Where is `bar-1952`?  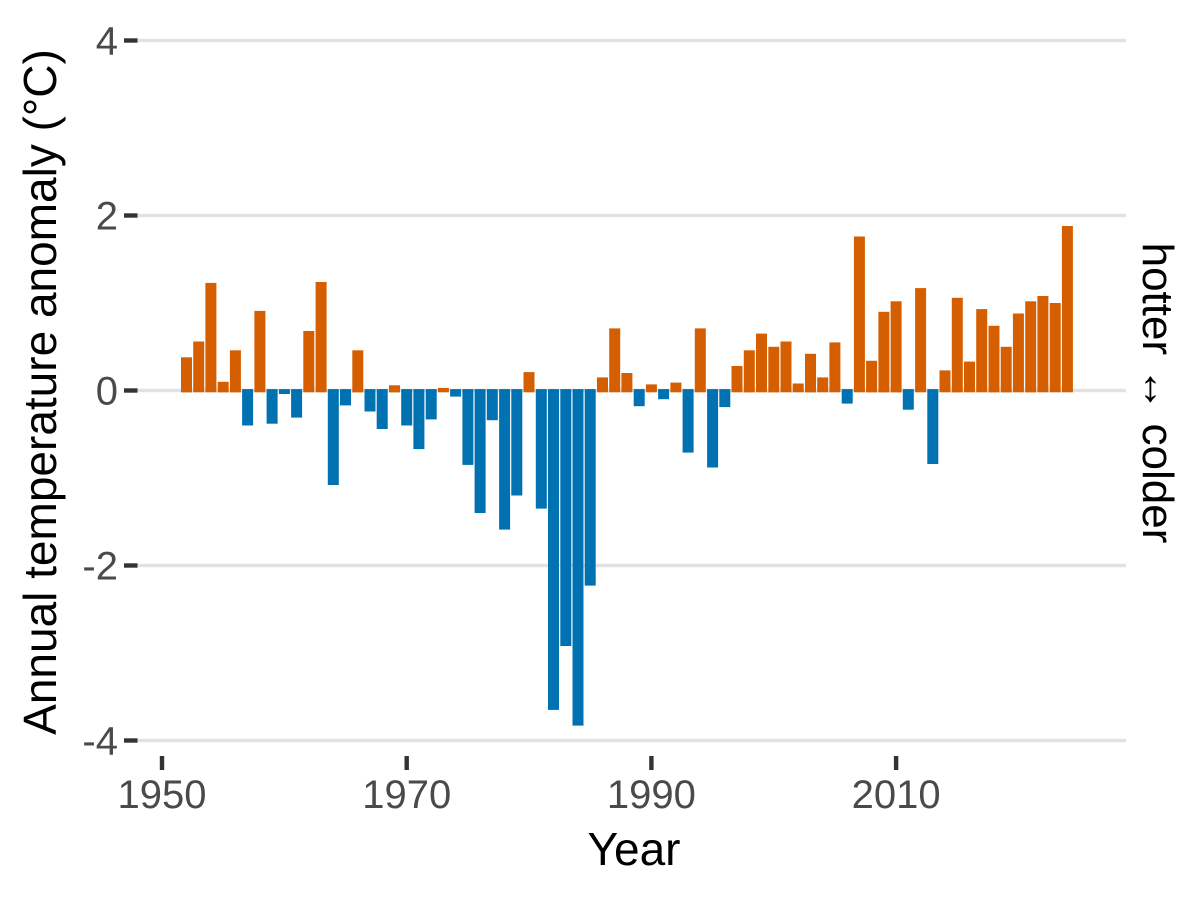
bar-1952 is located at coordinates (186, 375).